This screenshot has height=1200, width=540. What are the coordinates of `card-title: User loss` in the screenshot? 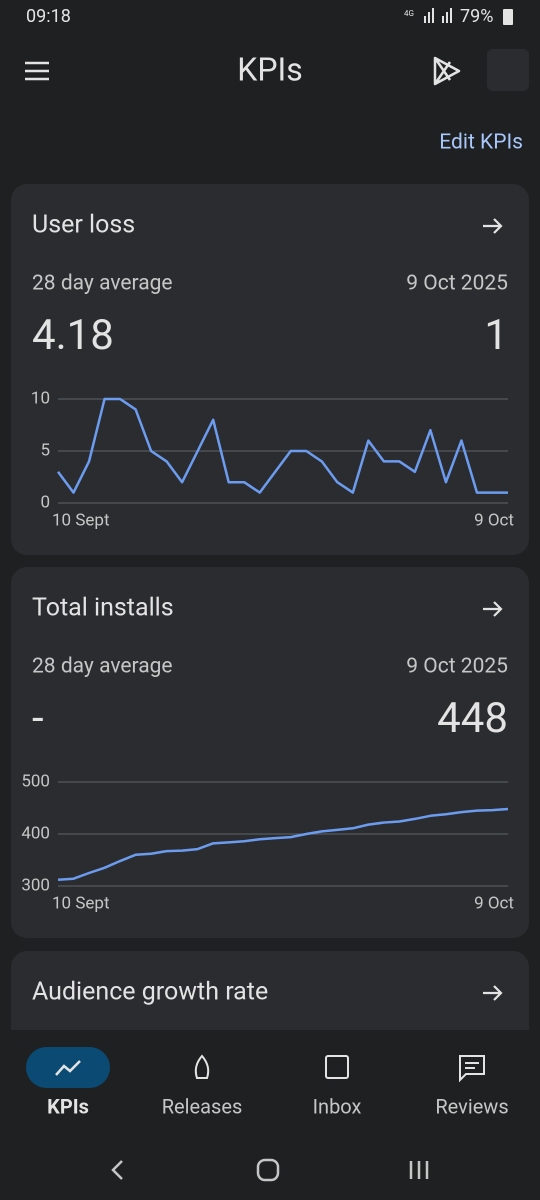 It's located at (83, 225).